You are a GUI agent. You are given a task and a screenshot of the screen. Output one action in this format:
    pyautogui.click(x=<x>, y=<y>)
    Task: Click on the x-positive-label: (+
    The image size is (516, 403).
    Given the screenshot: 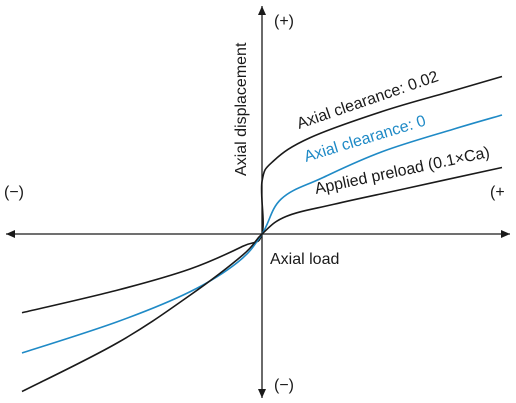 What is the action you would take?
    pyautogui.click(x=497, y=192)
    